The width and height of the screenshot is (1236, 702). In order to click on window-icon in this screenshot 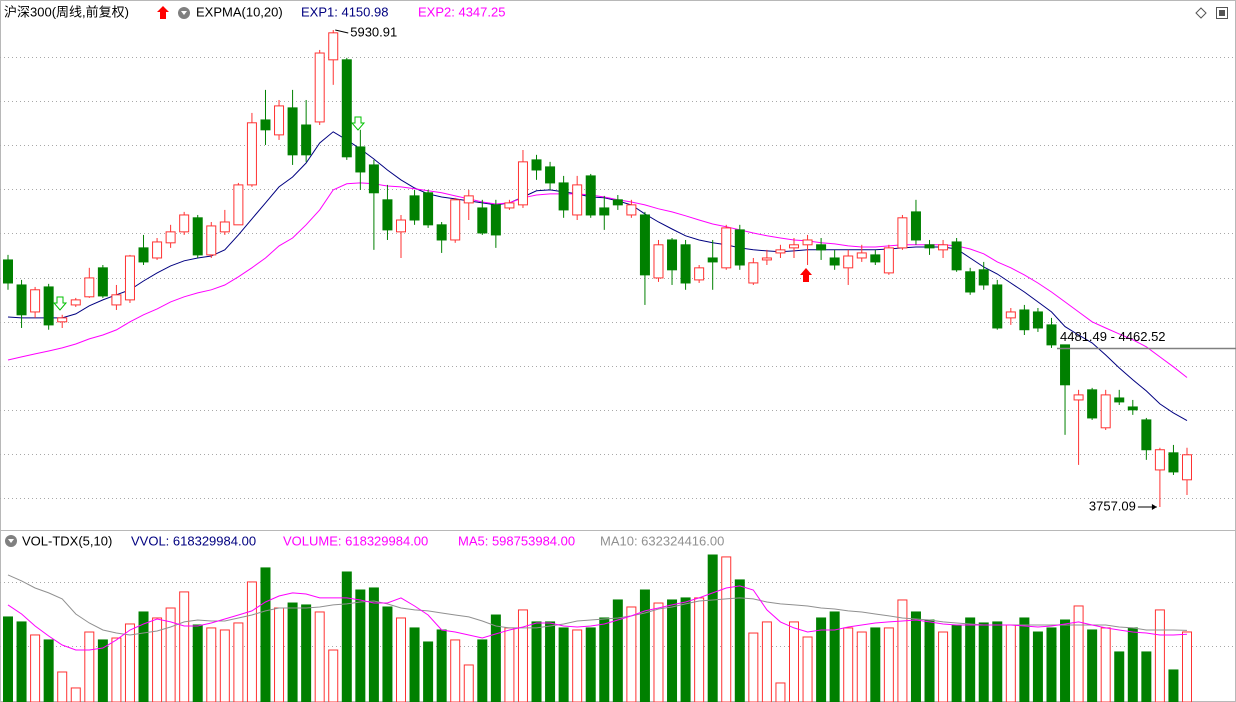, I will do `click(1222, 13)`.